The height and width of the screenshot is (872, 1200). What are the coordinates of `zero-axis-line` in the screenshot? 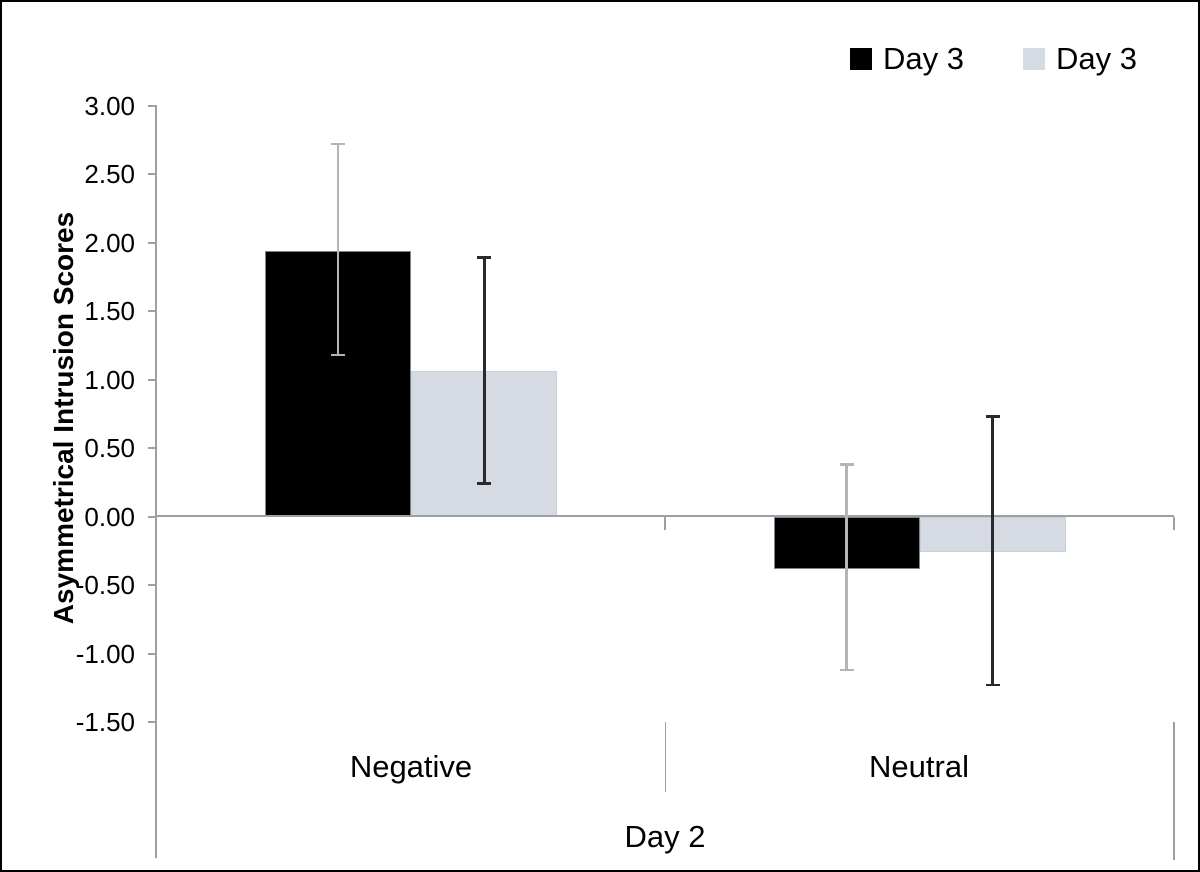 It's located at (665, 516).